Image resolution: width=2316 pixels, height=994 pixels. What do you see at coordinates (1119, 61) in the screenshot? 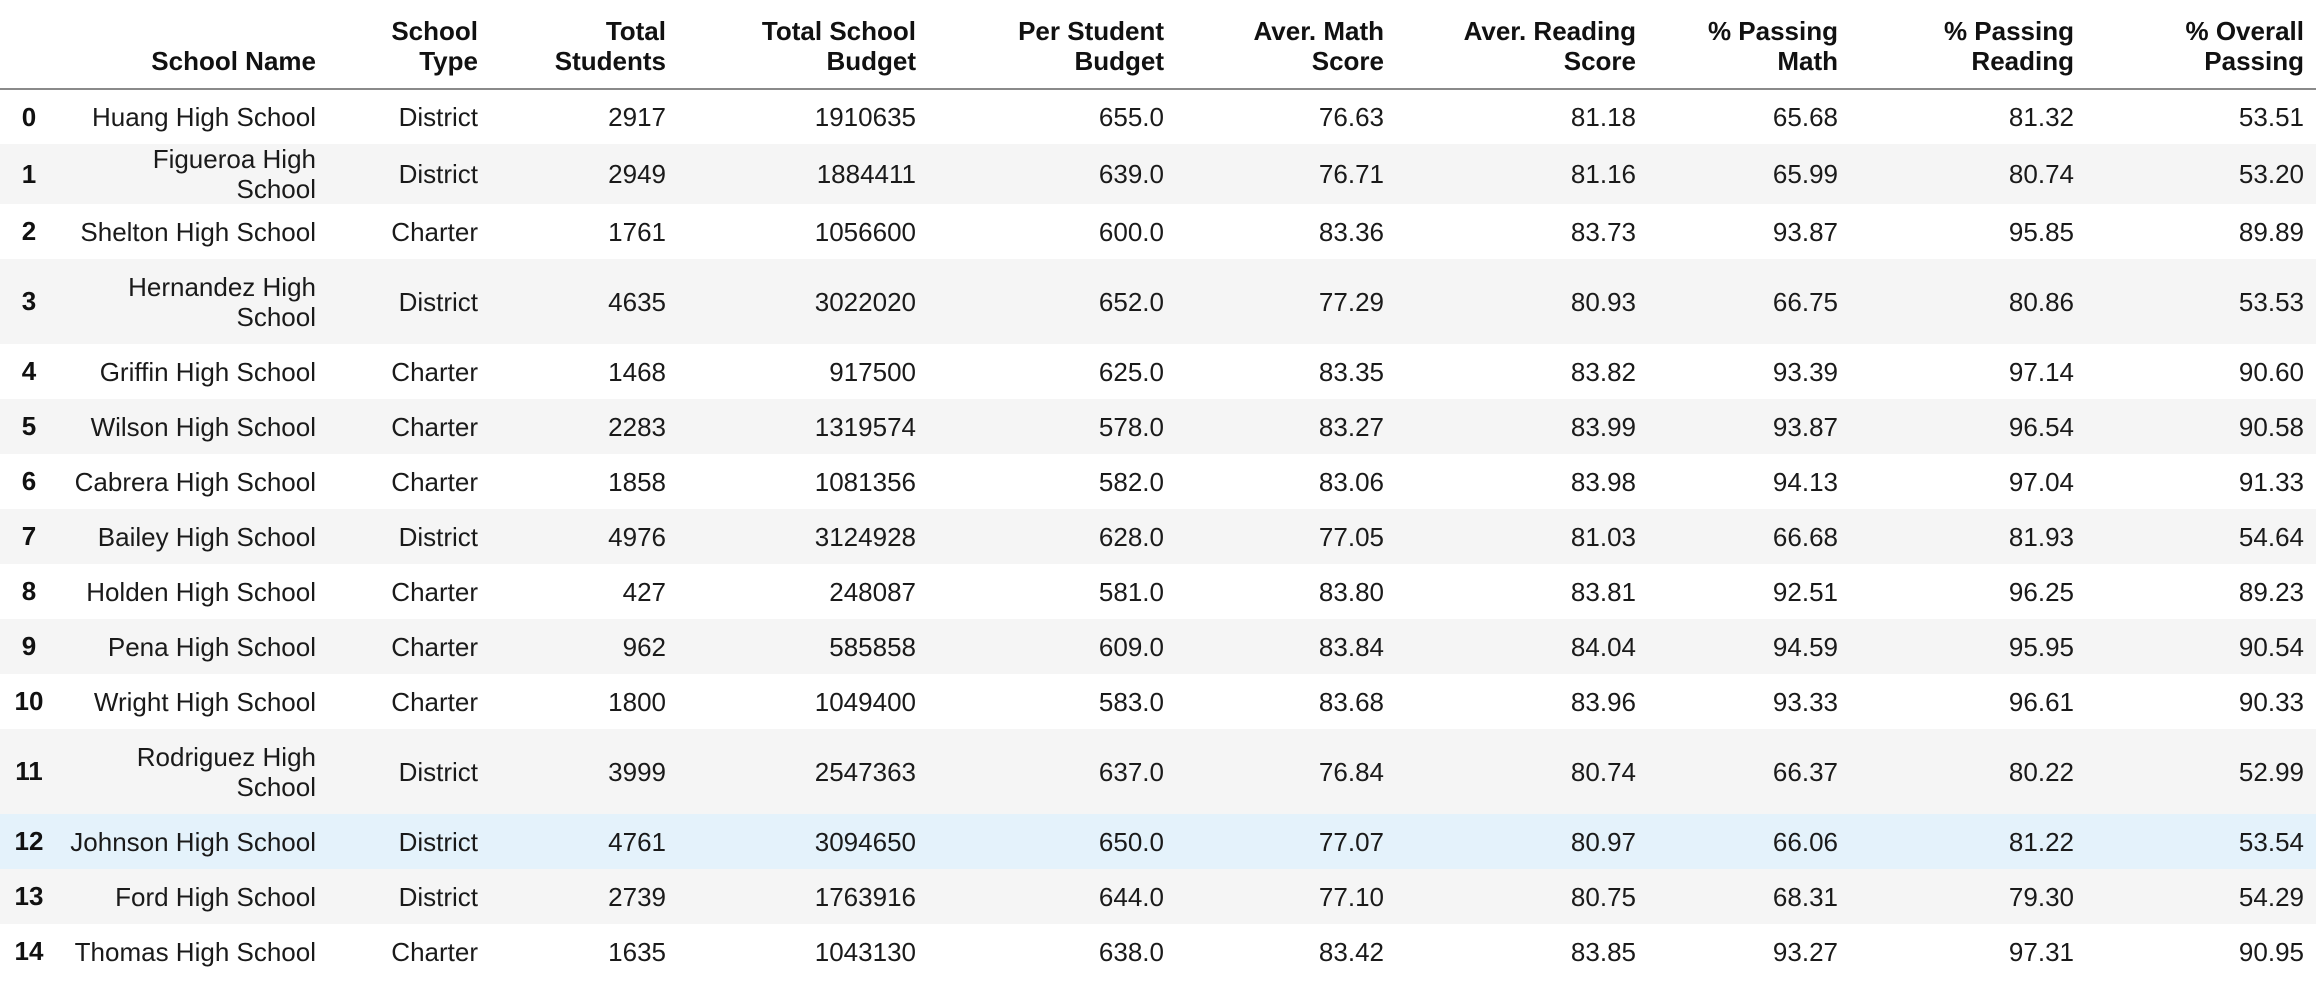
I see `header-per-student-budget-line2: Budget` at bounding box center [1119, 61].